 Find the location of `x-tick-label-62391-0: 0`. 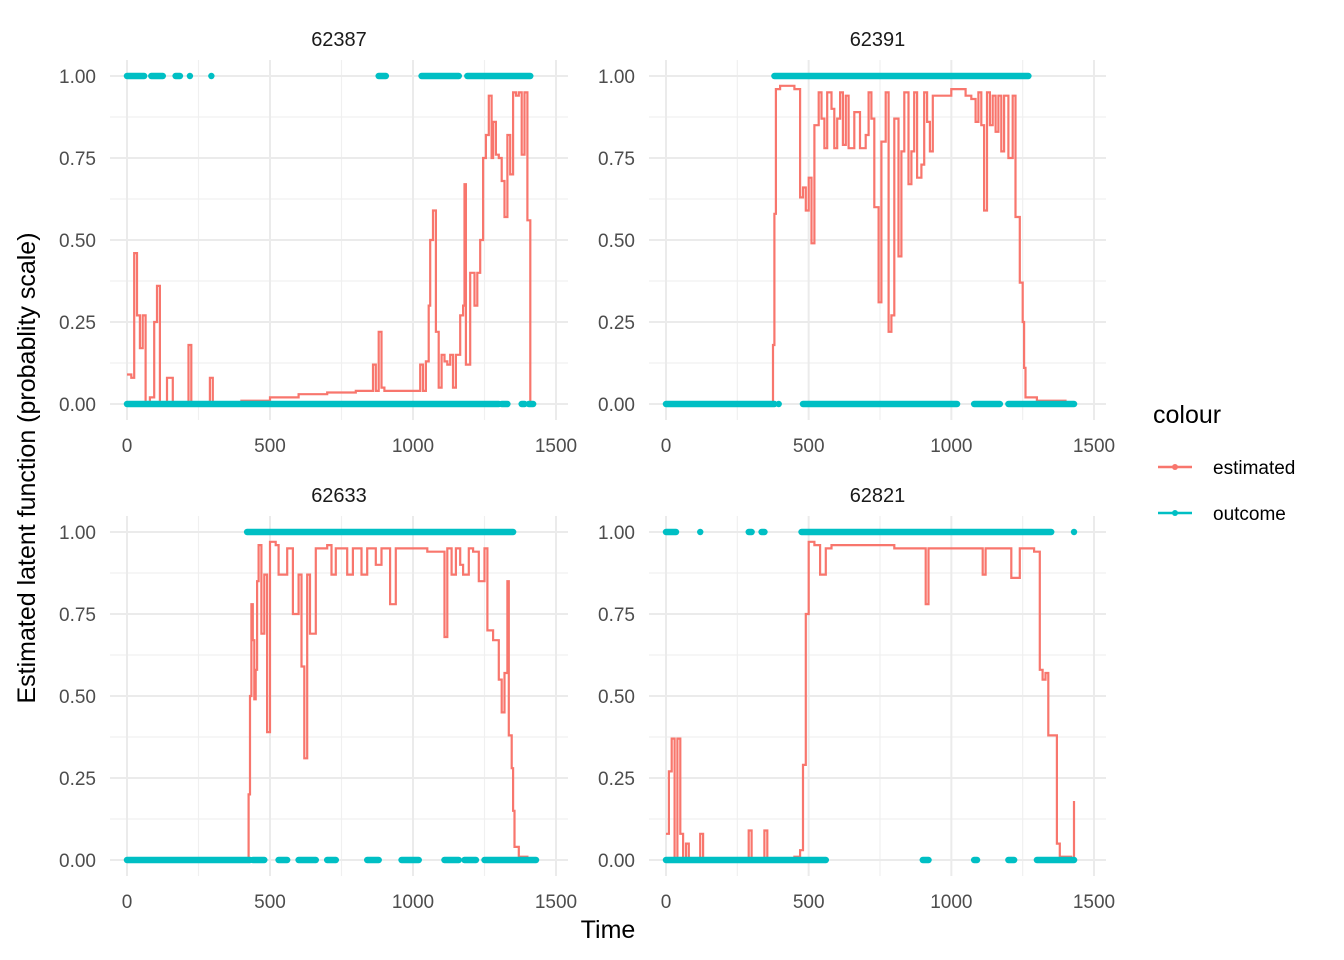

x-tick-label-62391-0: 0 is located at coordinates (666, 446).